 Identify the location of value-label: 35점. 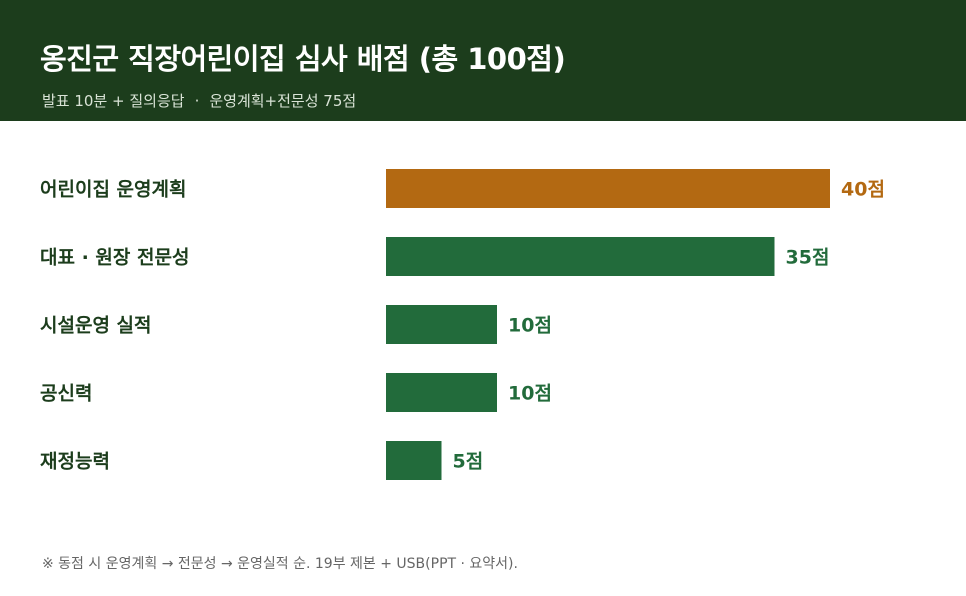
(808, 258).